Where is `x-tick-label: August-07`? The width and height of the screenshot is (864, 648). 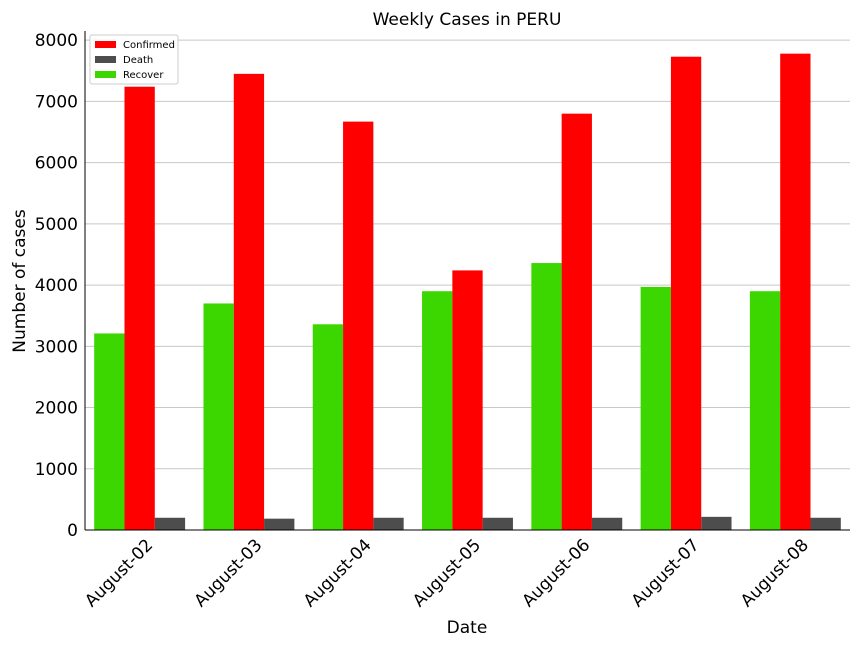 x-tick-label: August-07 is located at coordinates (666, 573).